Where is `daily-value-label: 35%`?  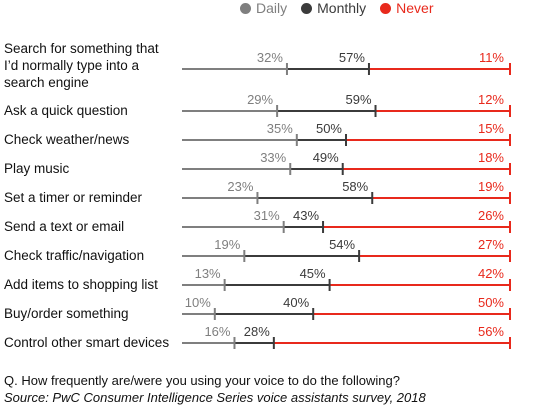
daily-value-label: 35% is located at coordinates (280, 128).